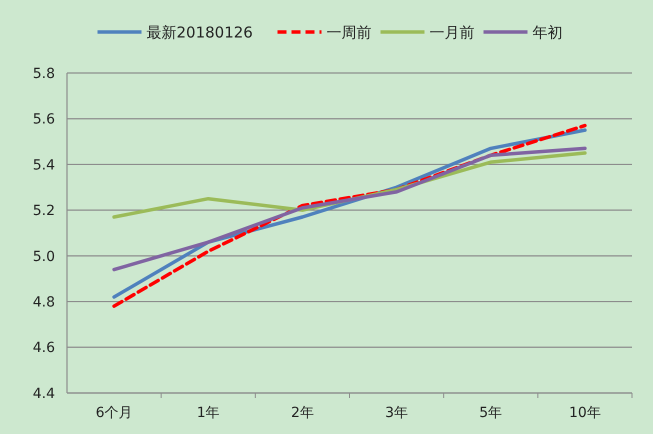  I want to click on x-tick-label: 2年, so click(302, 413).